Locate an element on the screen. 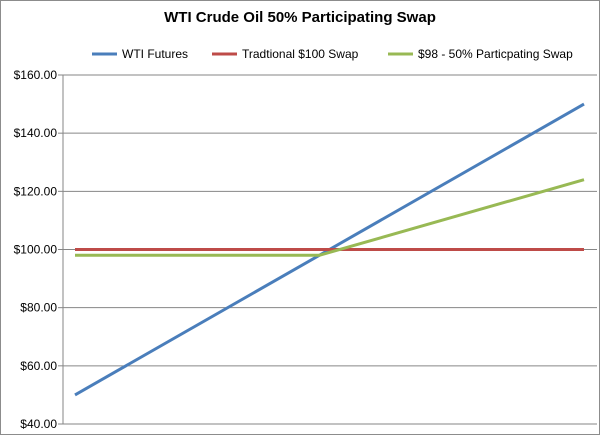 The height and width of the screenshot is (435, 600). y-tick-label: $100.00 is located at coordinates (36, 250).